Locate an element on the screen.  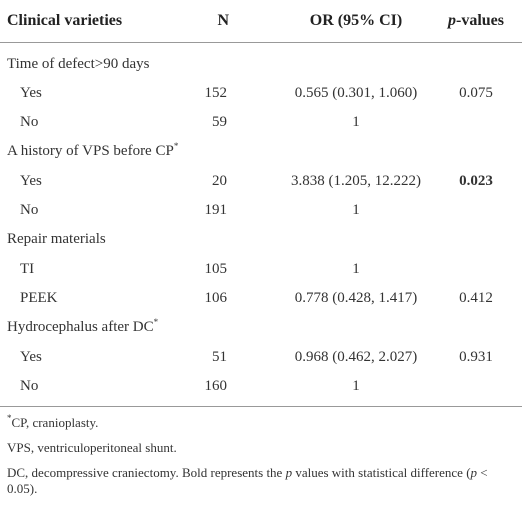
table-cell: 0.778 (0.428, 1.417) is located at coordinates (356, 297).